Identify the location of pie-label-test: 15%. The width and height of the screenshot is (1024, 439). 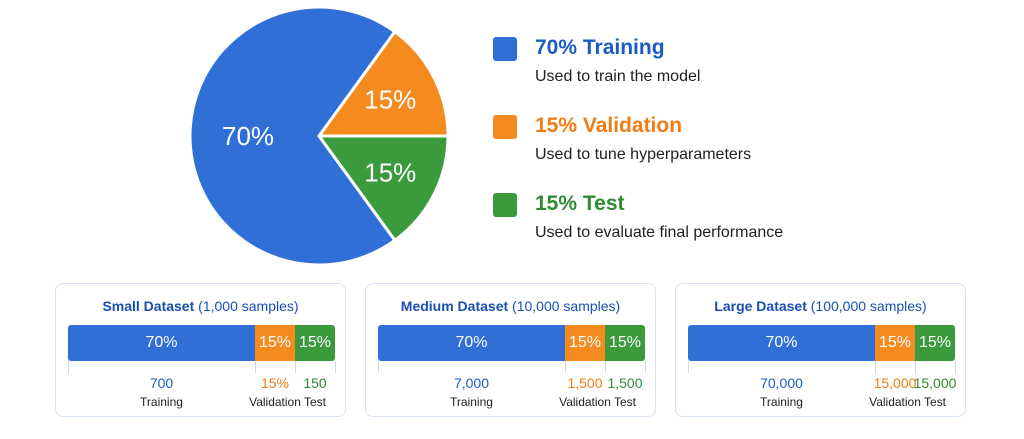
(390, 172).